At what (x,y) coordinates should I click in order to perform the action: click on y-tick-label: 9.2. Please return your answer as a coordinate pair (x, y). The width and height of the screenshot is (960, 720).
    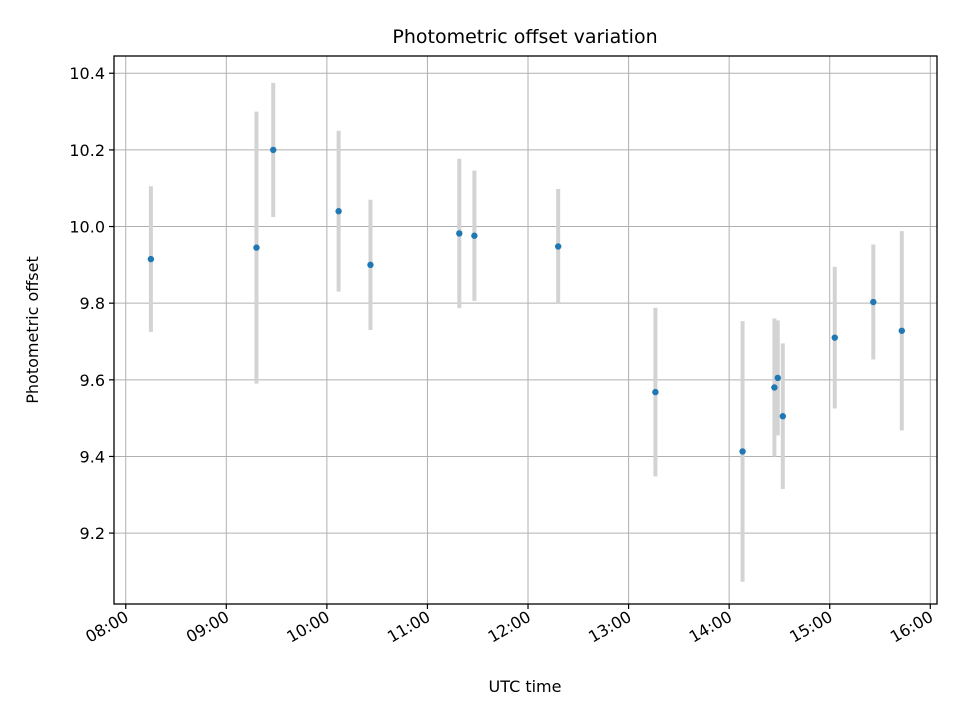
    Looking at the image, I should click on (92, 533).